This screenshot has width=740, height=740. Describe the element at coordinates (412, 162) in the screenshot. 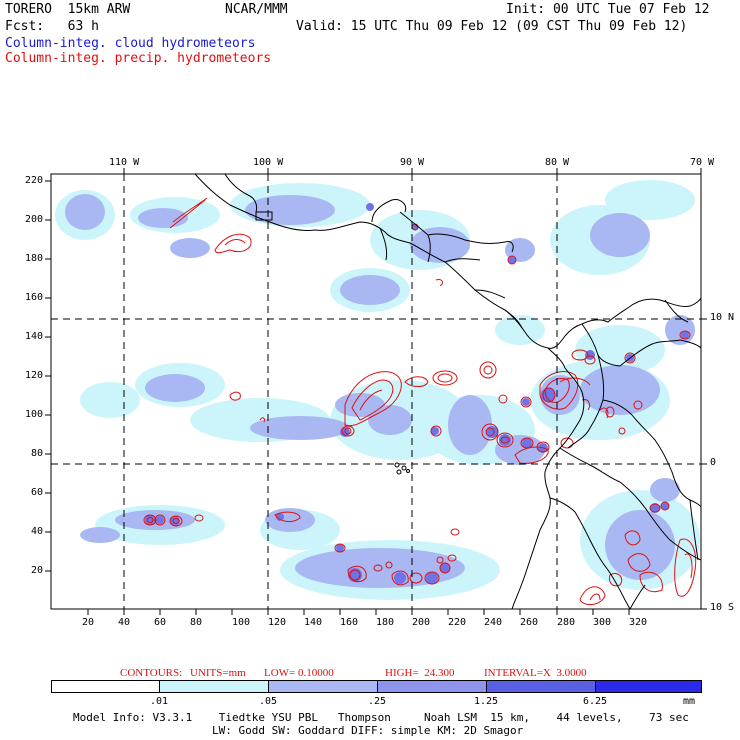

I see `top-axis-label: 90 W` at that location.